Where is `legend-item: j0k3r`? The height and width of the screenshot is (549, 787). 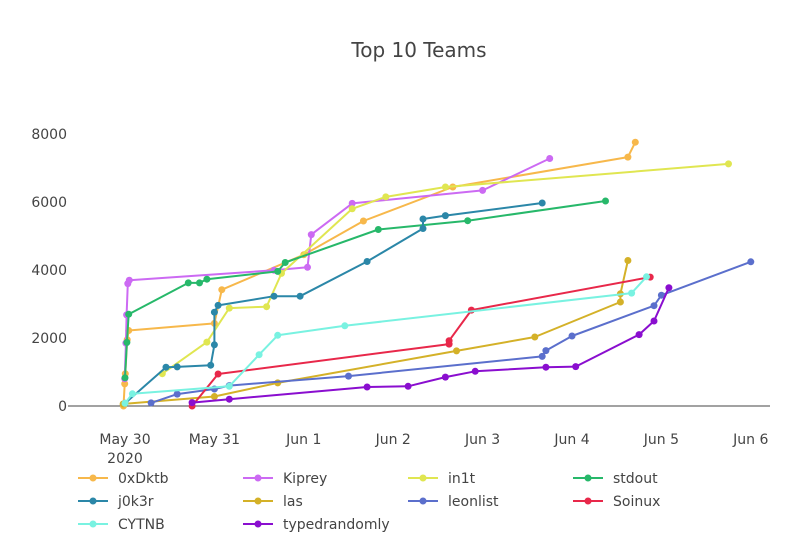
legend-item: j0k3r is located at coordinates (116, 502).